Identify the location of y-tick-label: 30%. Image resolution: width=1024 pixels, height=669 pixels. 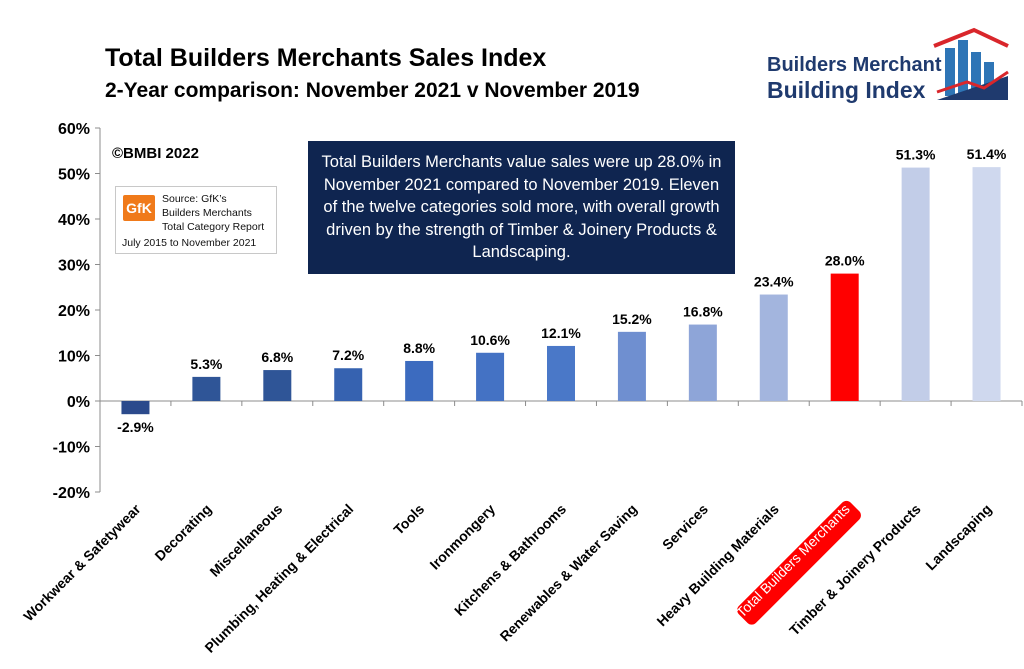
(74, 266).